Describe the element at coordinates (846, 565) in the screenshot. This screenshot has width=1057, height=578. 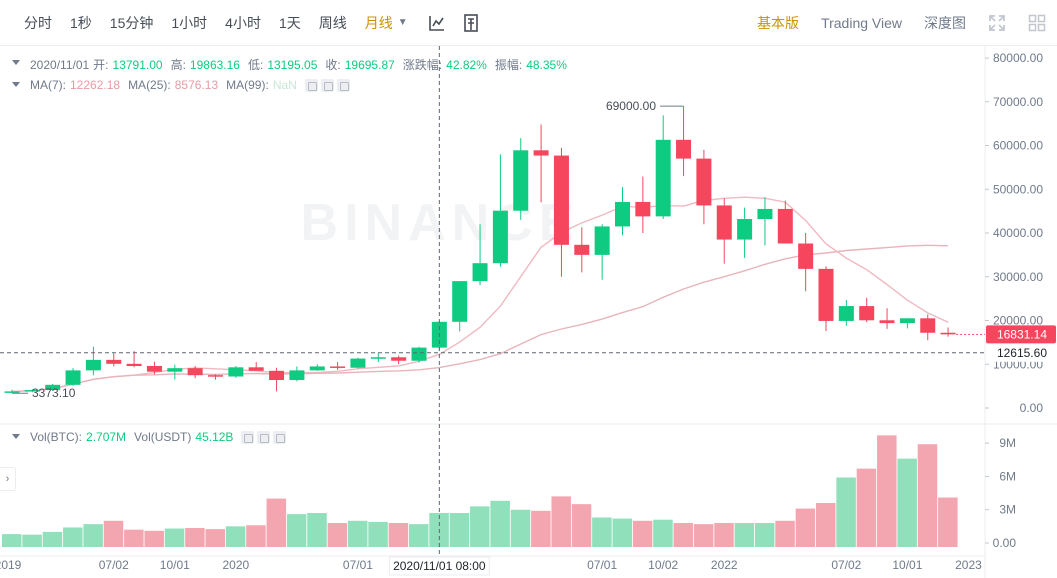
I see `time-tick-label: 07/02` at that location.